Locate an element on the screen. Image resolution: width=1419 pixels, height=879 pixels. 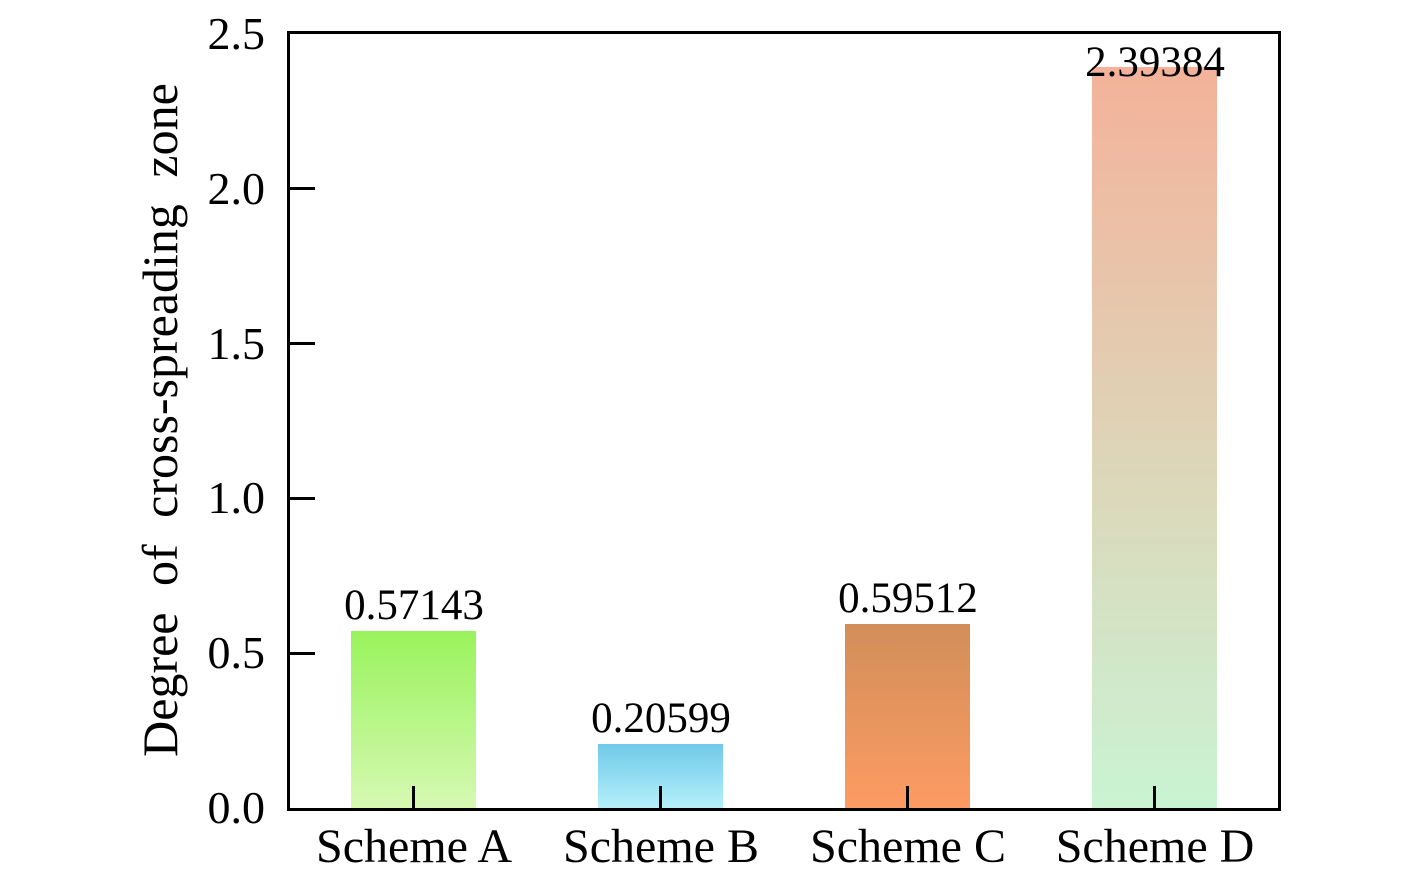
y-tick-label: 2.0 is located at coordinates (236, 188).